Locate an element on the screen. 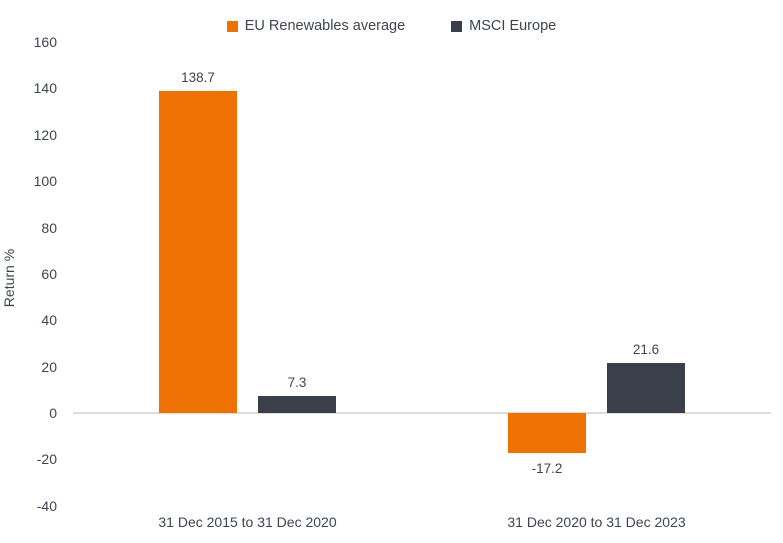  zero-baseline is located at coordinates (422, 413).